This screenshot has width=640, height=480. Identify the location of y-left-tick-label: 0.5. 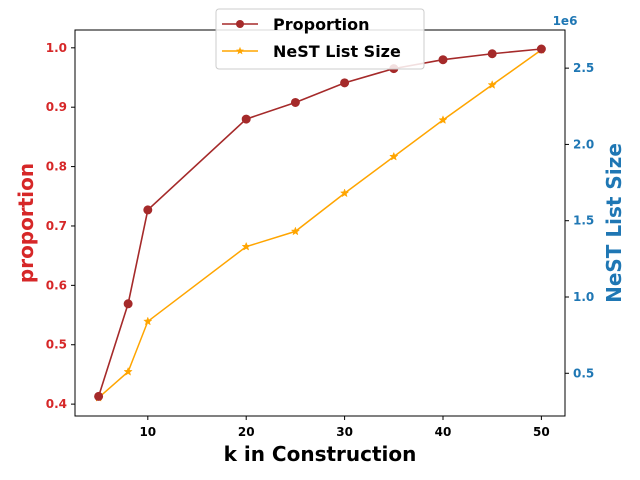
(56, 345).